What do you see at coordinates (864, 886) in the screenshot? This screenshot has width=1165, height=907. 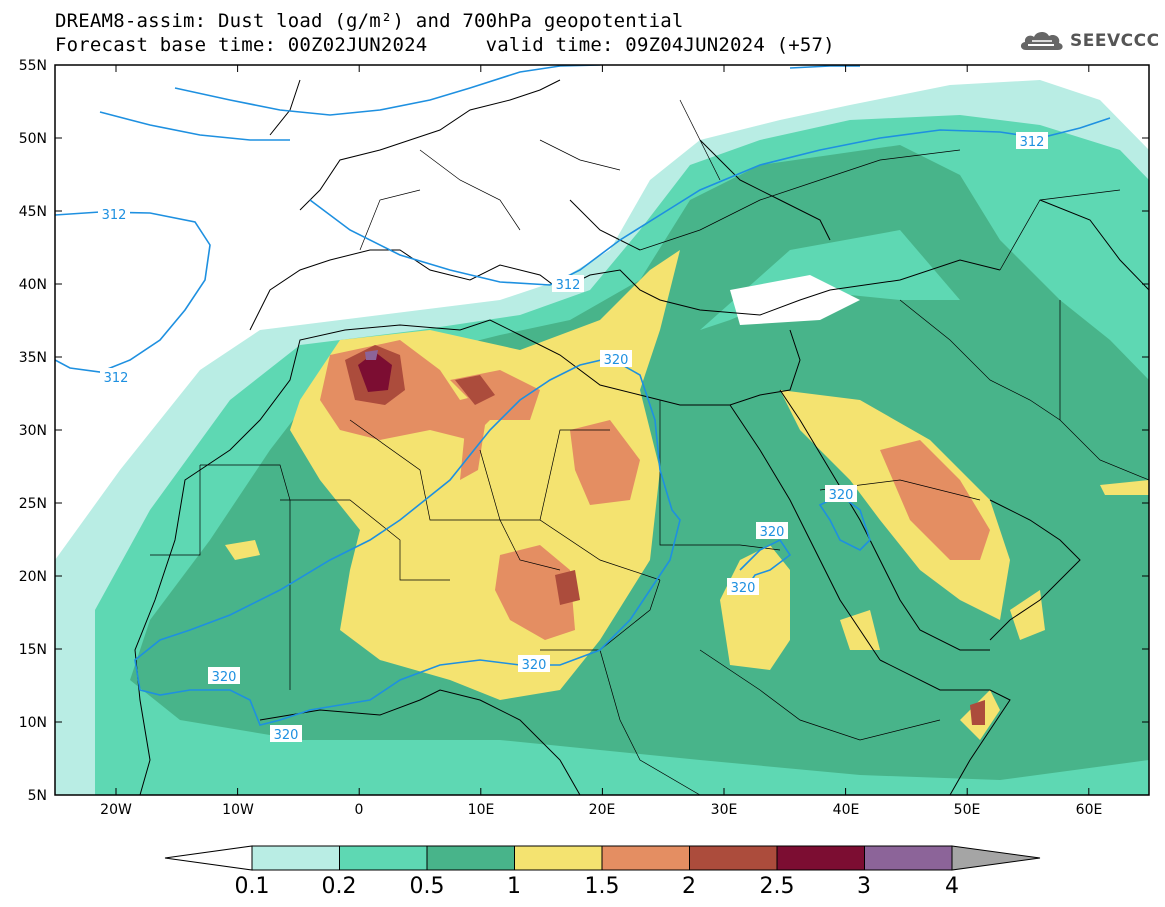 I see `colorbar-label: 3` at bounding box center [864, 886].